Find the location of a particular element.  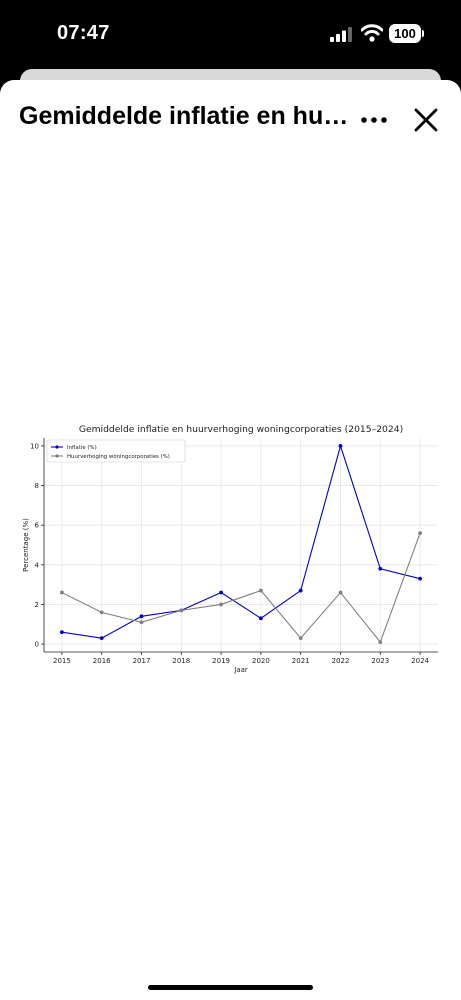

wifi-icon is located at coordinates (372, 33).